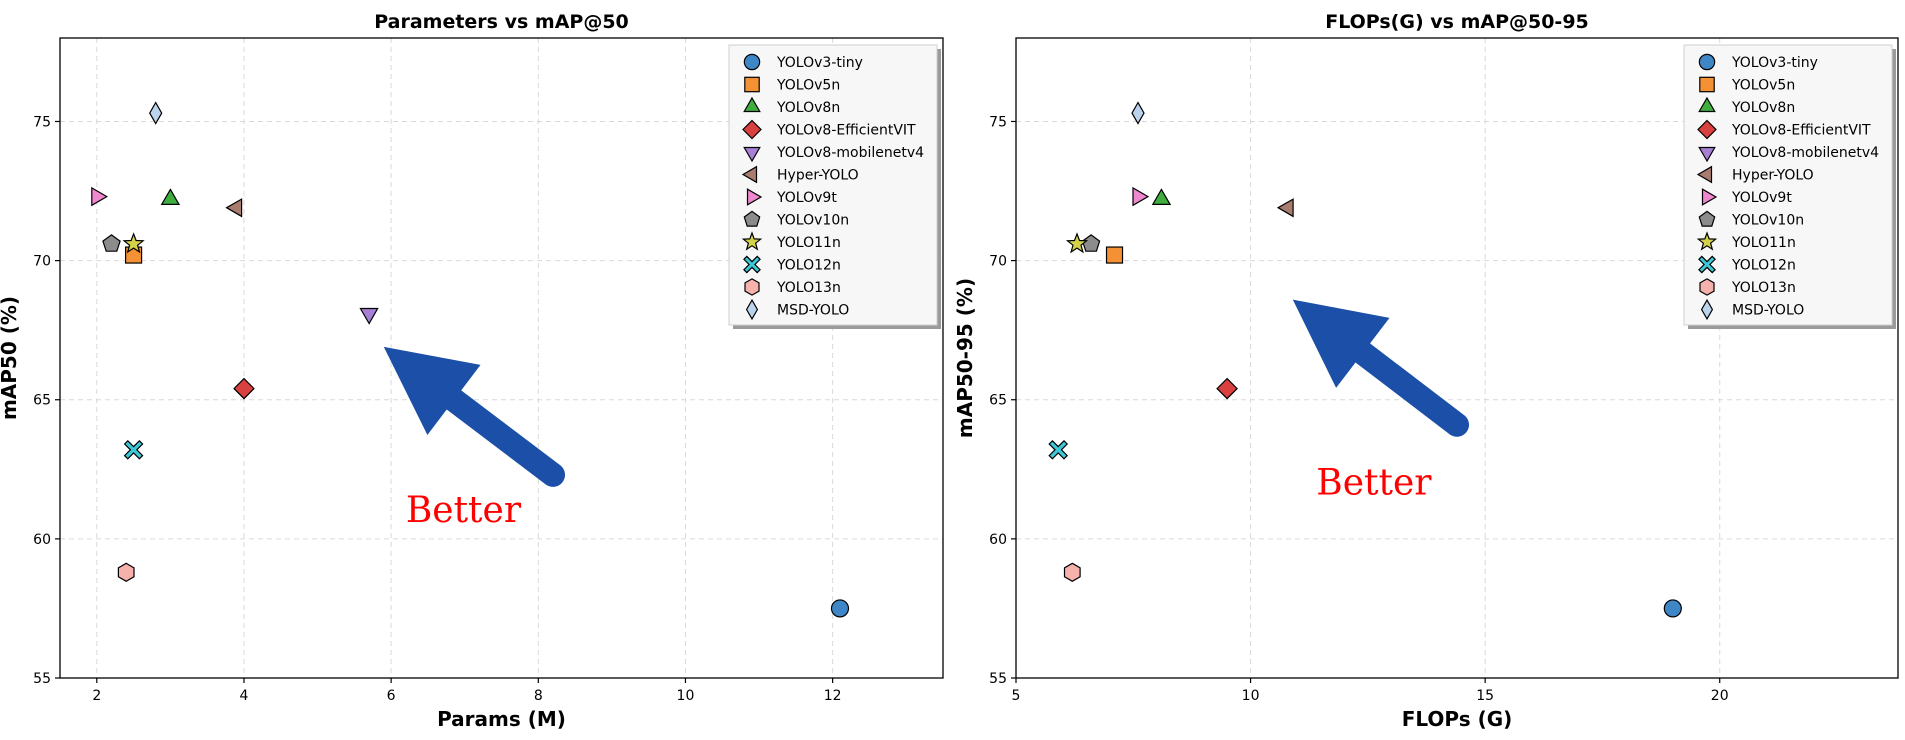 The height and width of the screenshot is (740, 1905). What do you see at coordinates (1720, 696) in the screenshot?
I see `x-tick-label: 20` at bounding box center [1720, 696].